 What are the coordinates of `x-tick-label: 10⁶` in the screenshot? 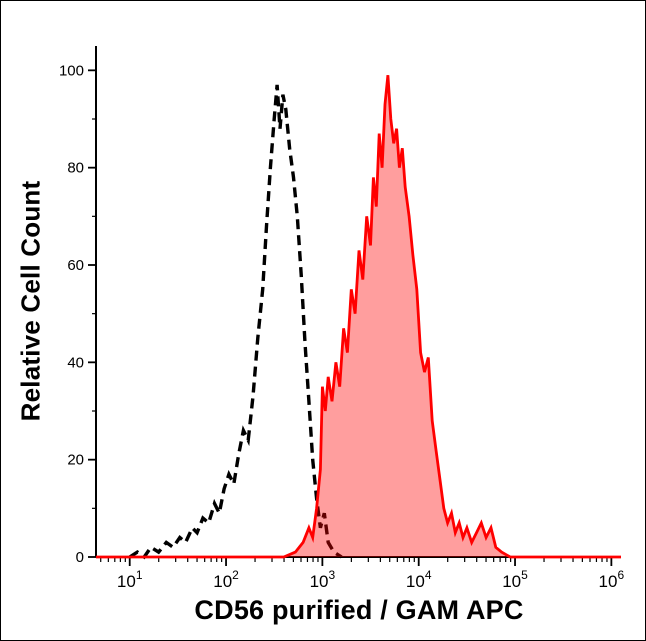 It's located at (612, 579).